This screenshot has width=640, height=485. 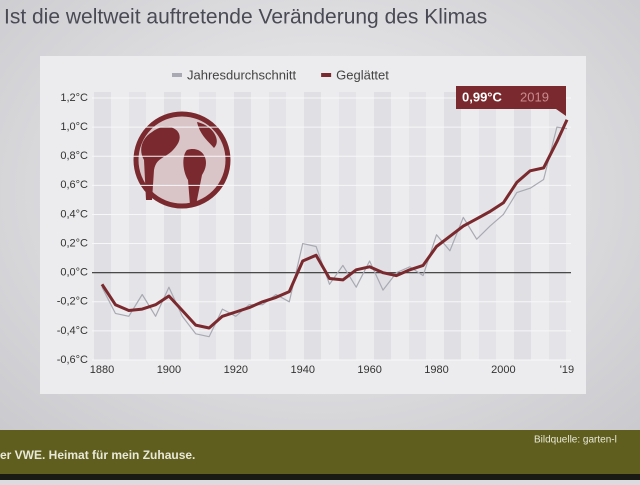 I want to click on legend-label: Geglättet, so click(x=362, y=74).